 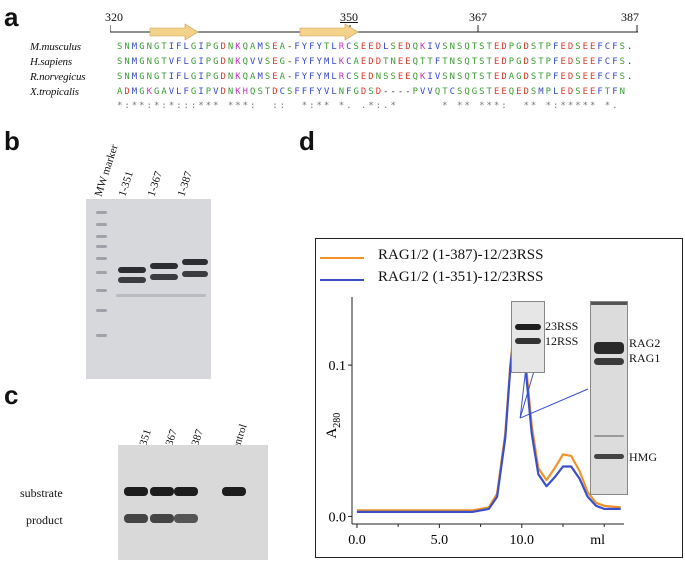 I want to click on lane-label: 1-351, so click(x=126, y=183).